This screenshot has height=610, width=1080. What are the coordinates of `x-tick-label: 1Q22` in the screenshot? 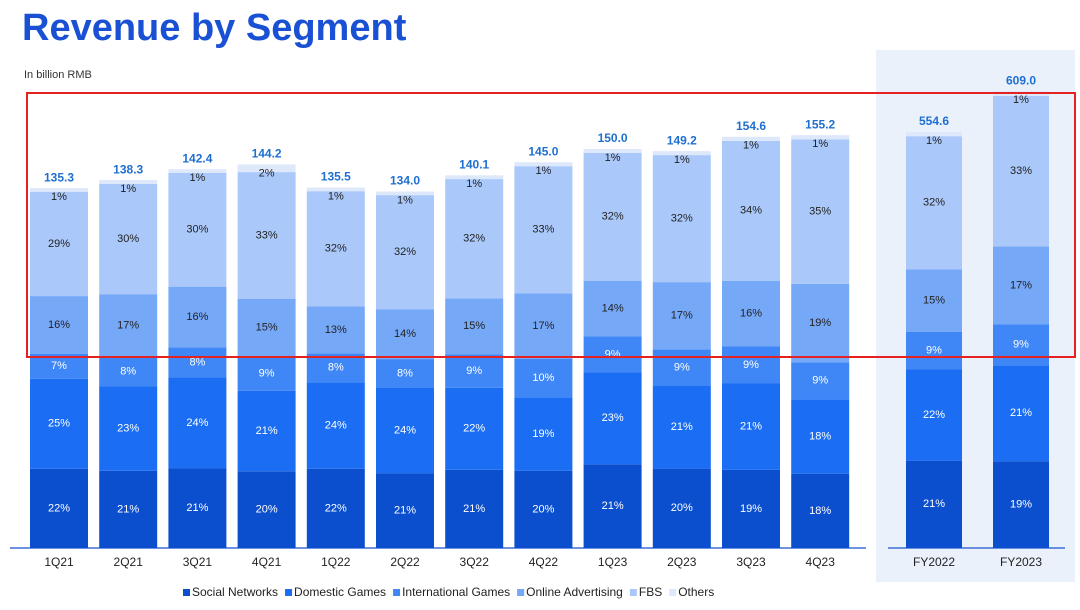 It's located at (336, 562).